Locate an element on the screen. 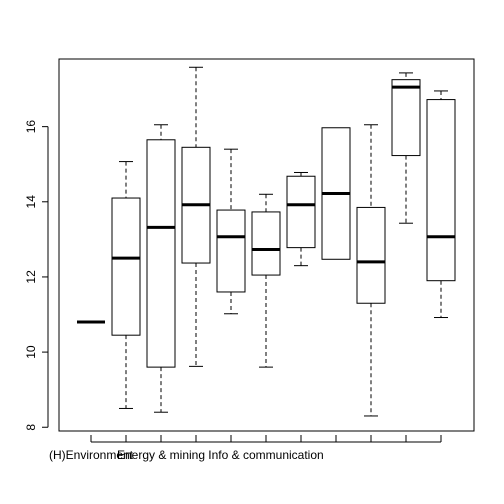  y-tick-label: 8 is located at coordinates (31, 427).